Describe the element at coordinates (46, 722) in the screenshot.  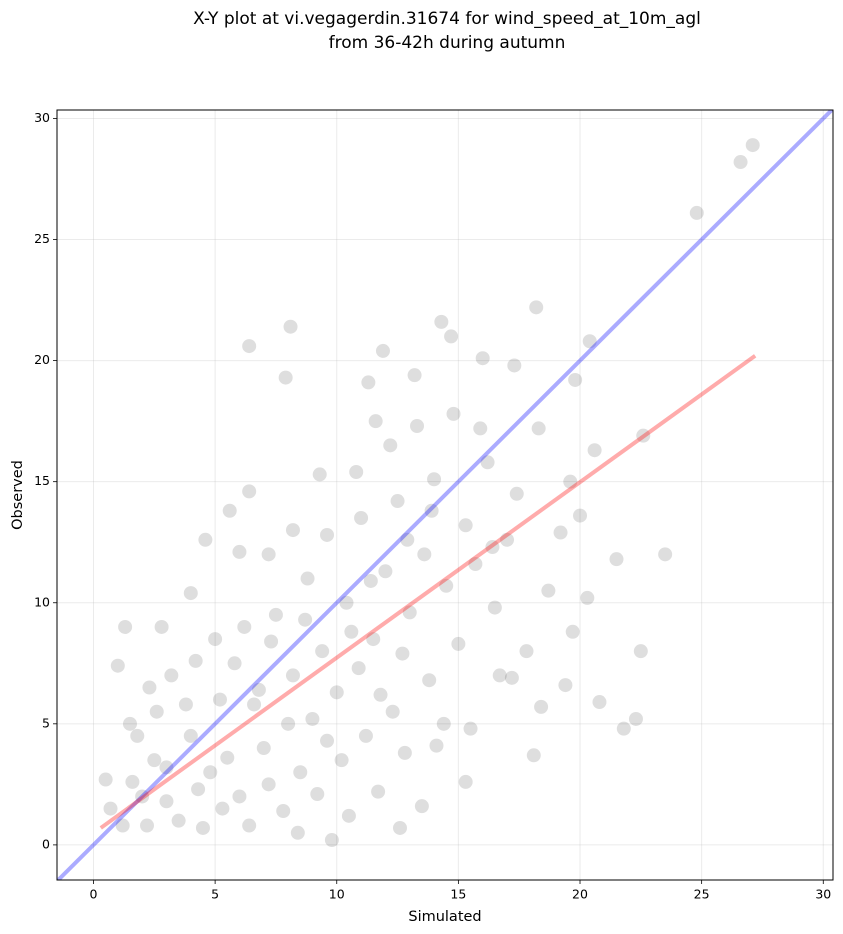
I see `y-tick-label: 5` at that location.